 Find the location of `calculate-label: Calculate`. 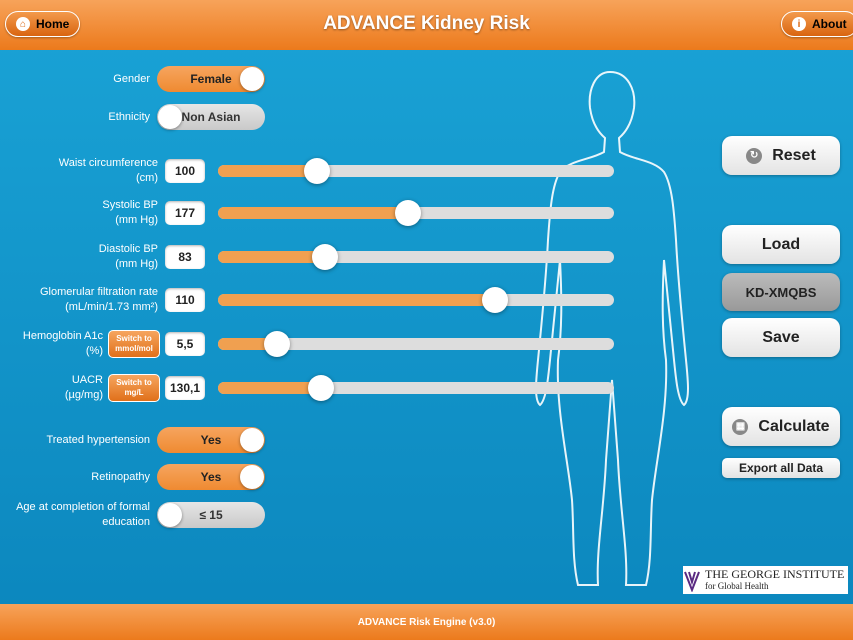

calculate-label: Calculate is located at coordinates (794, 426).